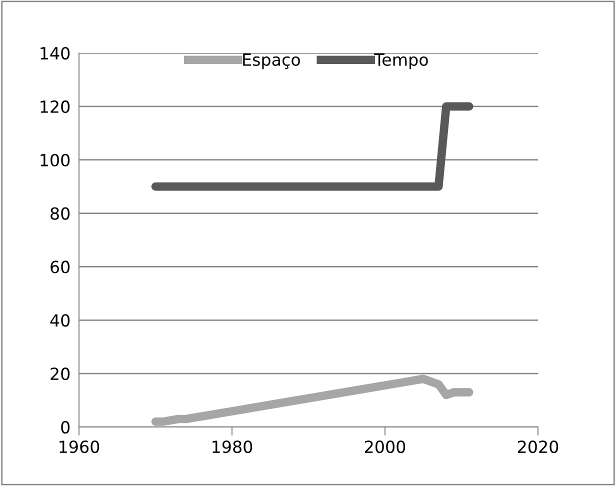  Describe the element at coordinates (271, 62) in the screenshot. I see `legend-label: Espaço` at that location.